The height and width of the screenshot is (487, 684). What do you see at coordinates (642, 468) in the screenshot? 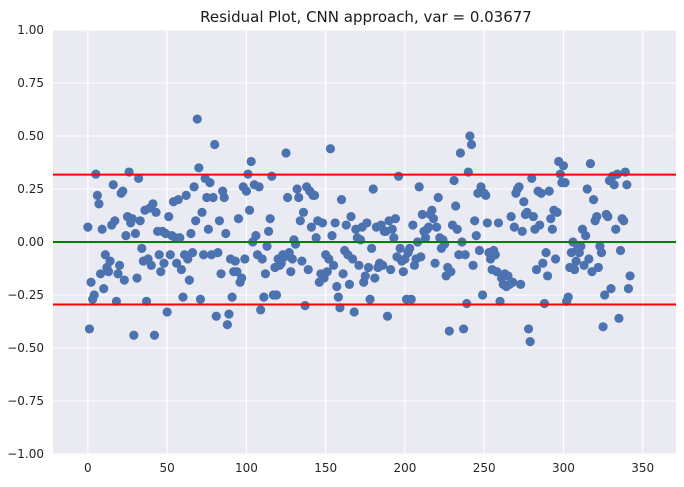
I see `x-tick-label: 350` at bounding box center [642, 468].